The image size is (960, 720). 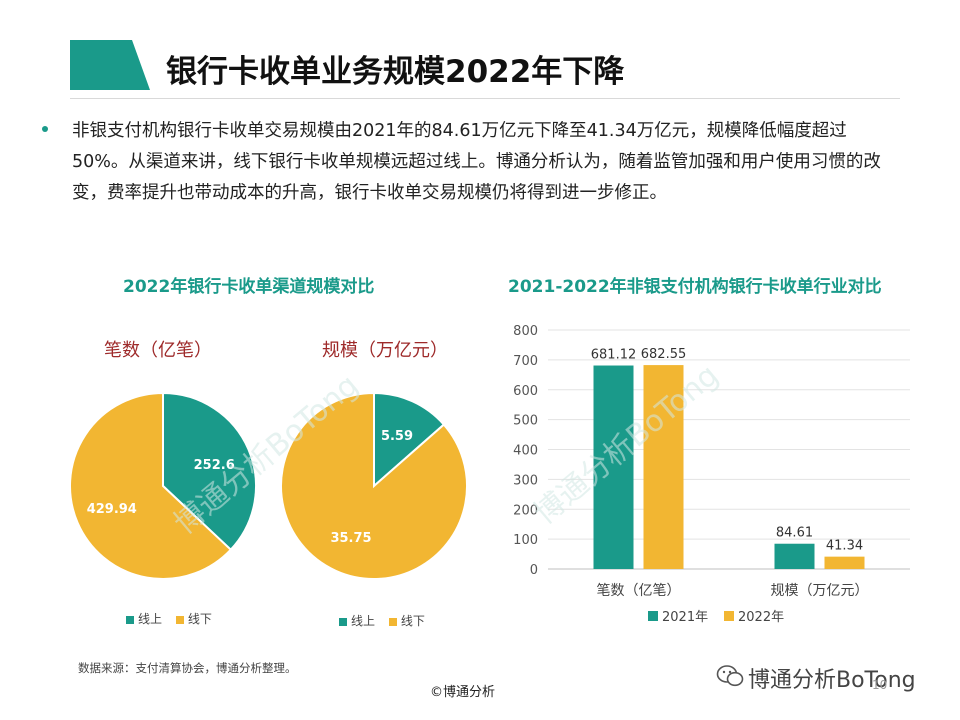 What do you see at coordinates (385, 350) in the screenshot?
I see `pie2-title: 规模（万亿元）` at bounding box center [385, 350].